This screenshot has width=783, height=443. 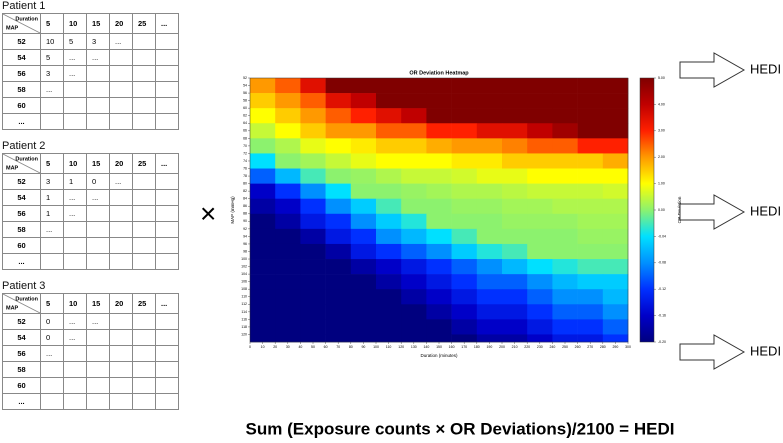 What do you see at coordinates (414, 347) in the screenshot?
I see `x-tick-label: 130` at bounding box center [414, 347].